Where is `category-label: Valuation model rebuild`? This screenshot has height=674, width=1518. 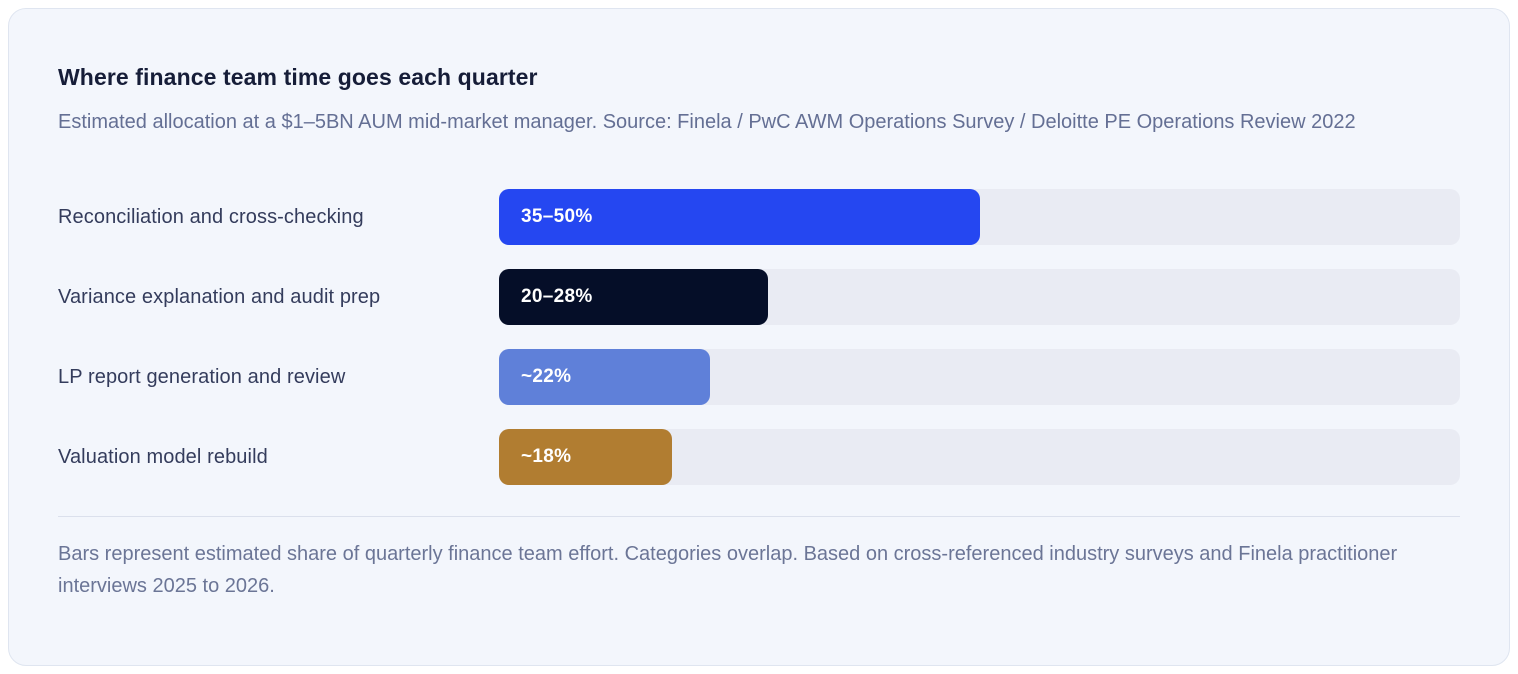
category-label: Valuation model rebuild is located at coordinates (163, 456).